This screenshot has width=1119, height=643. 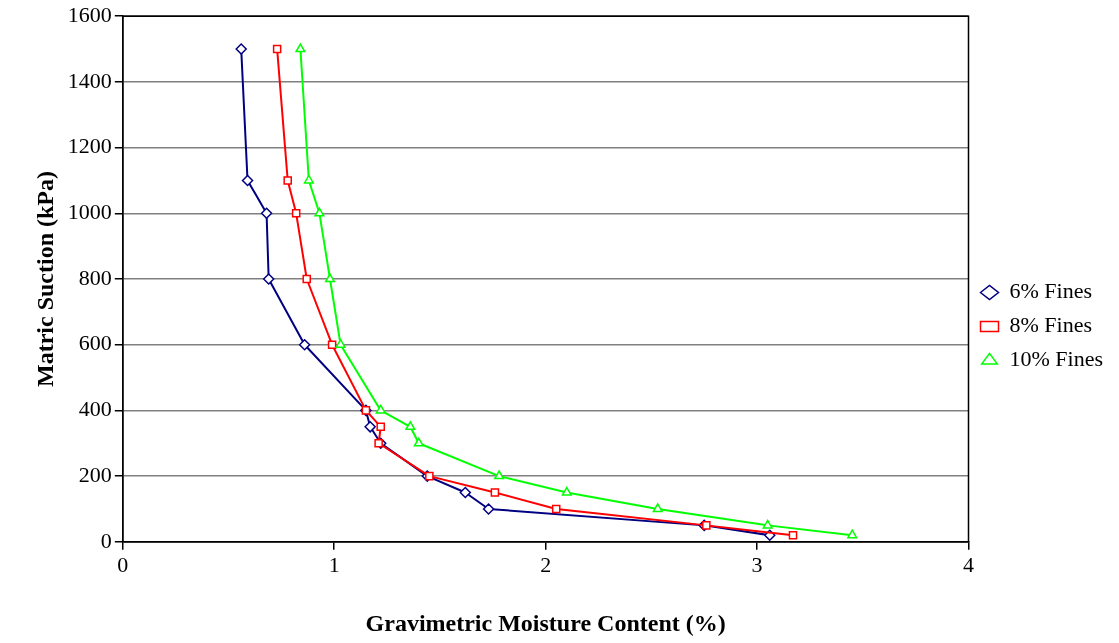 I want to click on y-tick-label: 1200, so click(x=89, y=146).